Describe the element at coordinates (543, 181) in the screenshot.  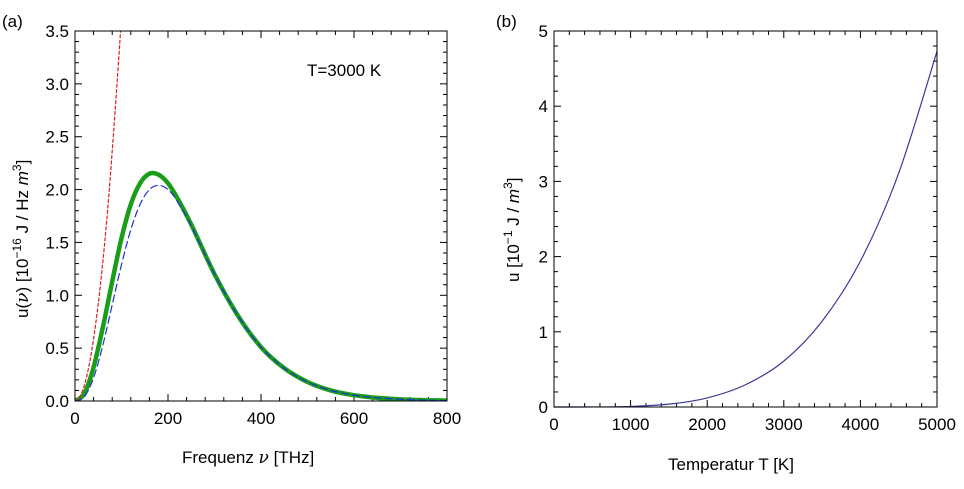
I see `b-y-tick-label: 3` at that location.